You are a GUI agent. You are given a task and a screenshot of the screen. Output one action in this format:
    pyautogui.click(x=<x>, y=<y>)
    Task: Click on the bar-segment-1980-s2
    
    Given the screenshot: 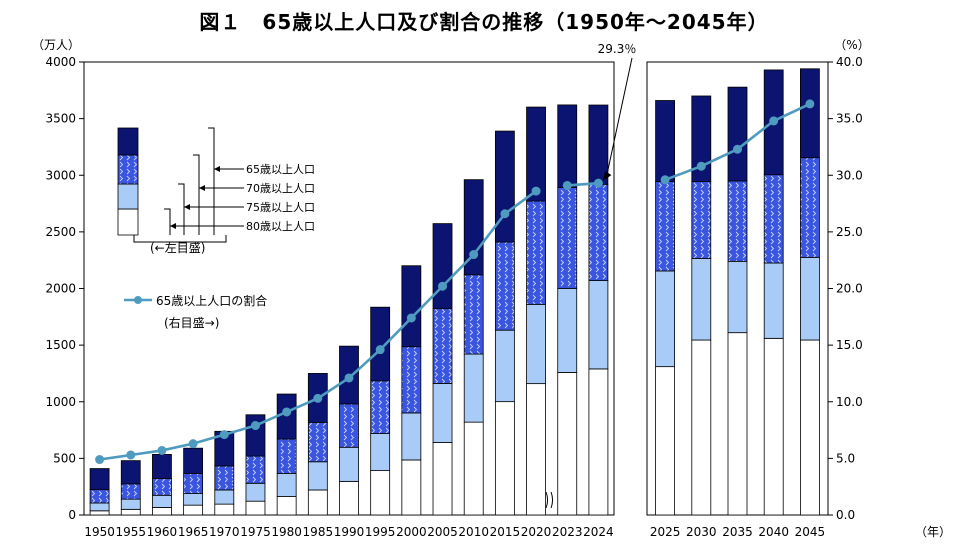 What is the action you would take?
    pyautogui.click(x=286, y=456)
    